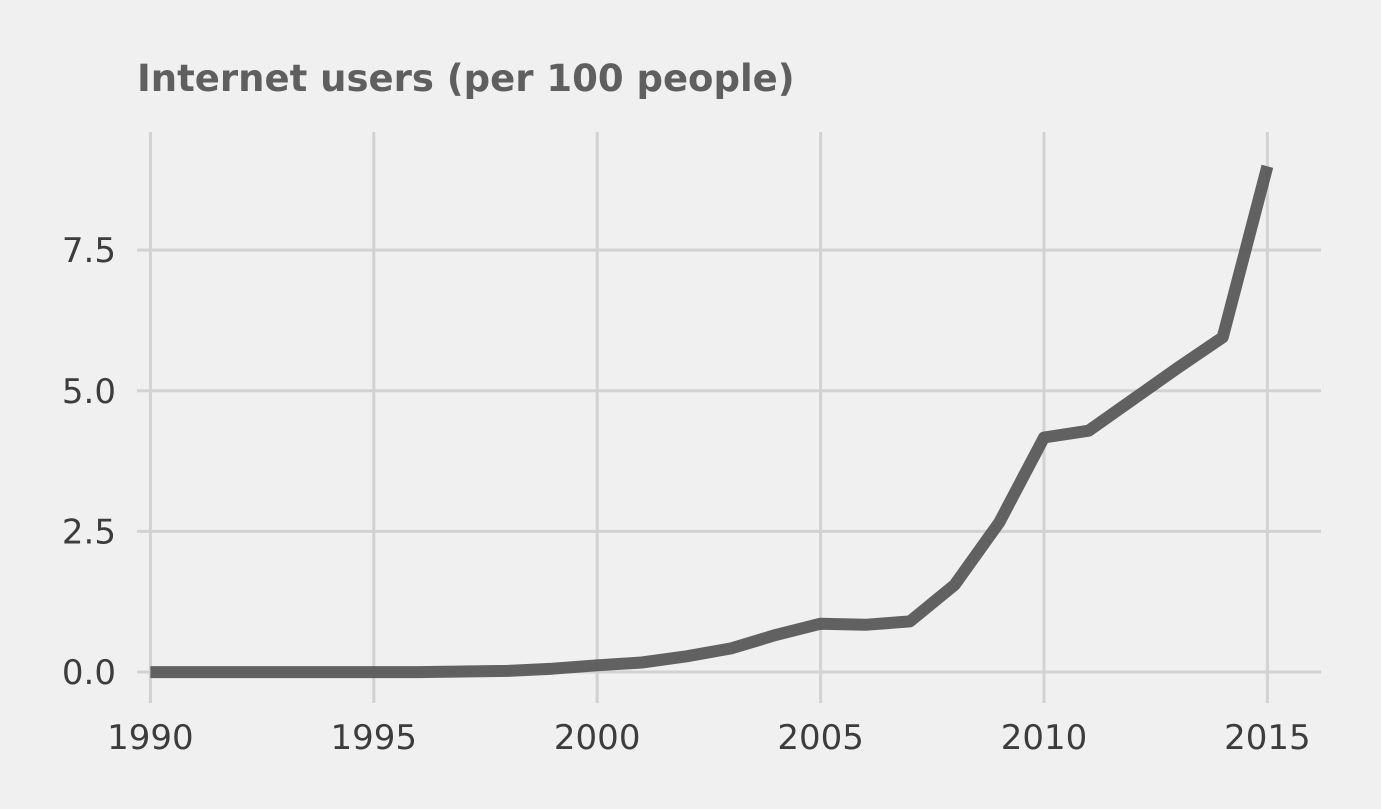 This screenshot has width=1381, height=809. I want to click on y-tick-label: 0.0, so click(89, 673).